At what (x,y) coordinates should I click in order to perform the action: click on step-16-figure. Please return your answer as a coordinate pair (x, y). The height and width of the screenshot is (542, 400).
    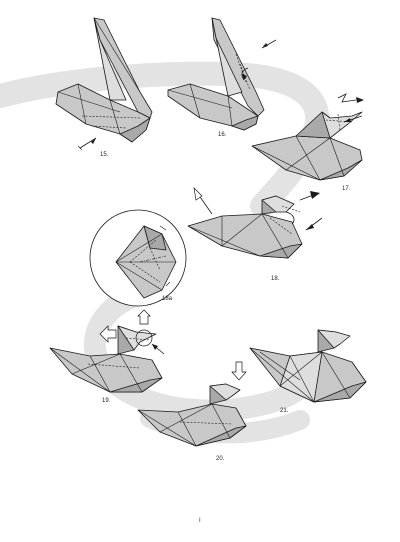
    Looking at the image, I should click on (222, 74).